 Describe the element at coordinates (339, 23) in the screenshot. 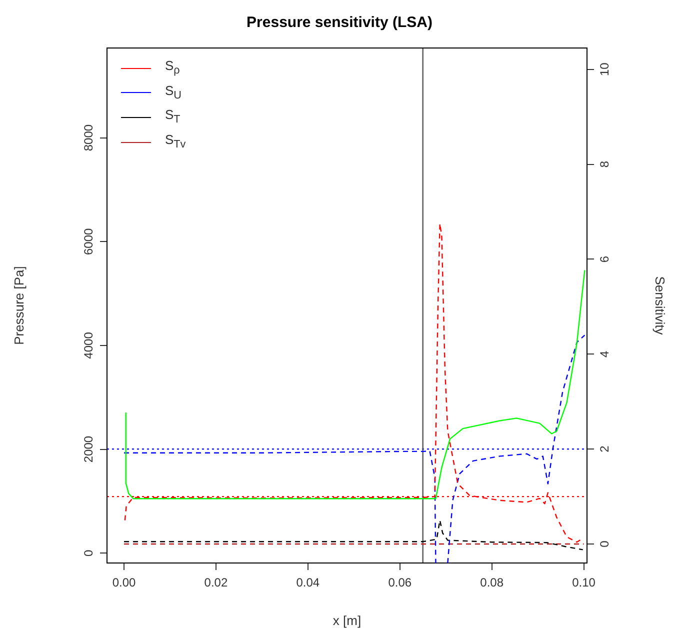

I see `chart-title: Pressure sensitivity (LSA)` at that location.